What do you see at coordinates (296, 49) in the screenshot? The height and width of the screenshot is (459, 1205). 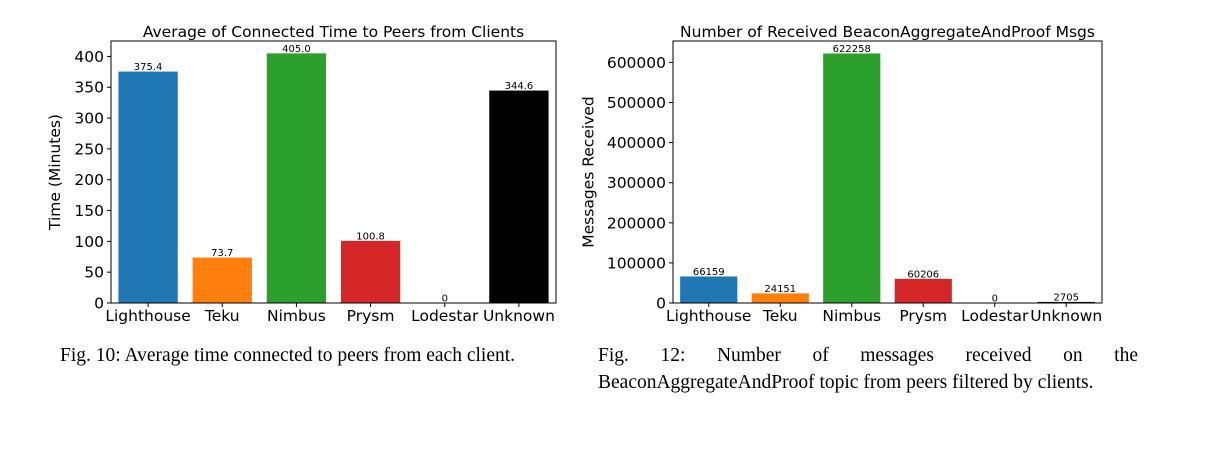 I see `data-label: 405.0` at bounding box center [296, 49].